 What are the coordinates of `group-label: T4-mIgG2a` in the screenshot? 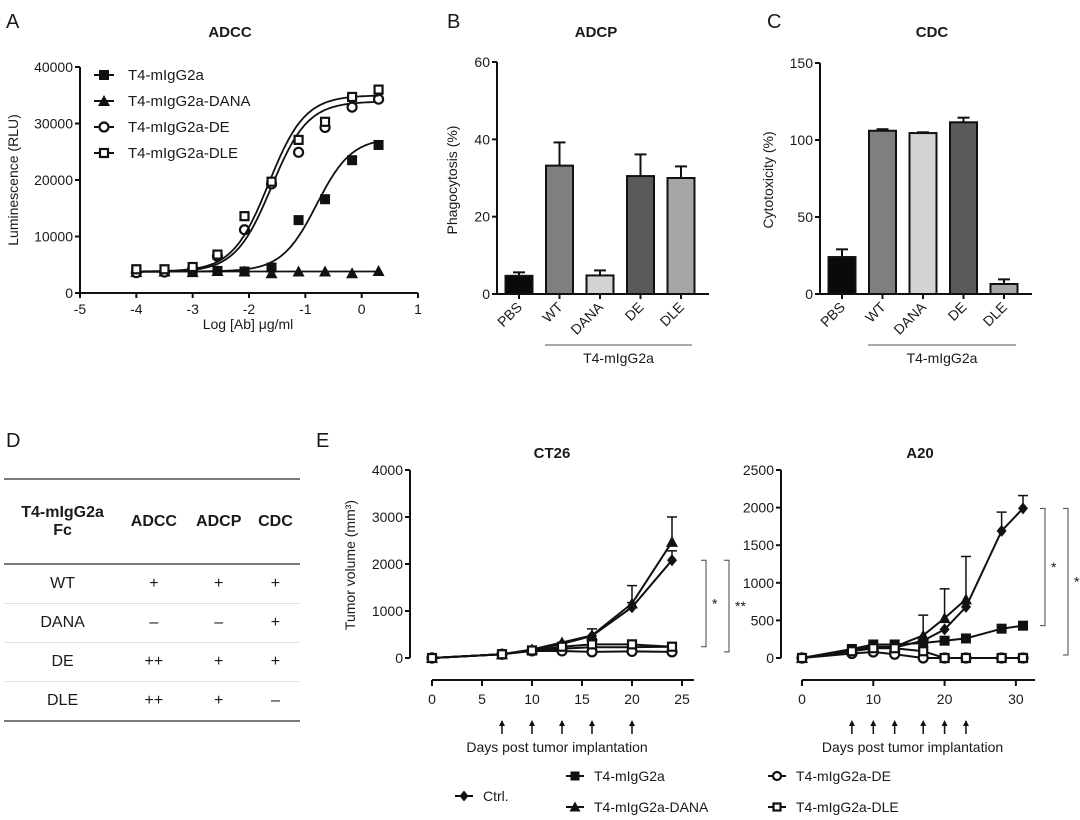 It's located at (618, 358).